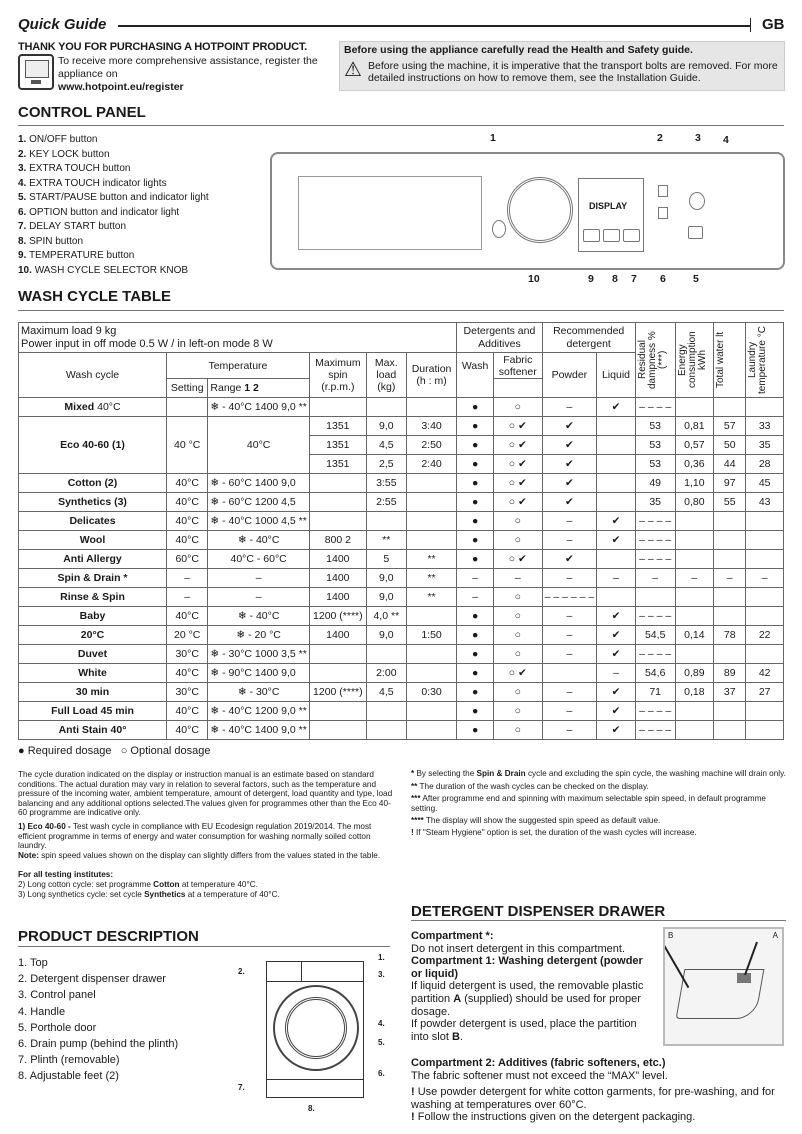 The width and height of the screenshot is (802, 1134). Describe the element at coordinates (475, 635) in the screenshot. I see `table-cell: ●` at that location.